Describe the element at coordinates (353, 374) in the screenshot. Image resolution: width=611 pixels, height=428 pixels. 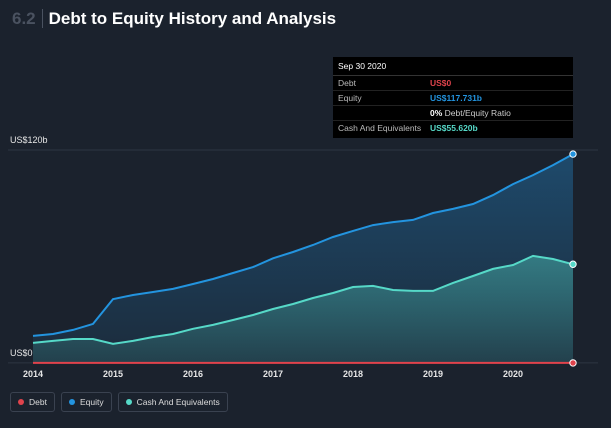
I see `x-tick-label: 2018` at that location.